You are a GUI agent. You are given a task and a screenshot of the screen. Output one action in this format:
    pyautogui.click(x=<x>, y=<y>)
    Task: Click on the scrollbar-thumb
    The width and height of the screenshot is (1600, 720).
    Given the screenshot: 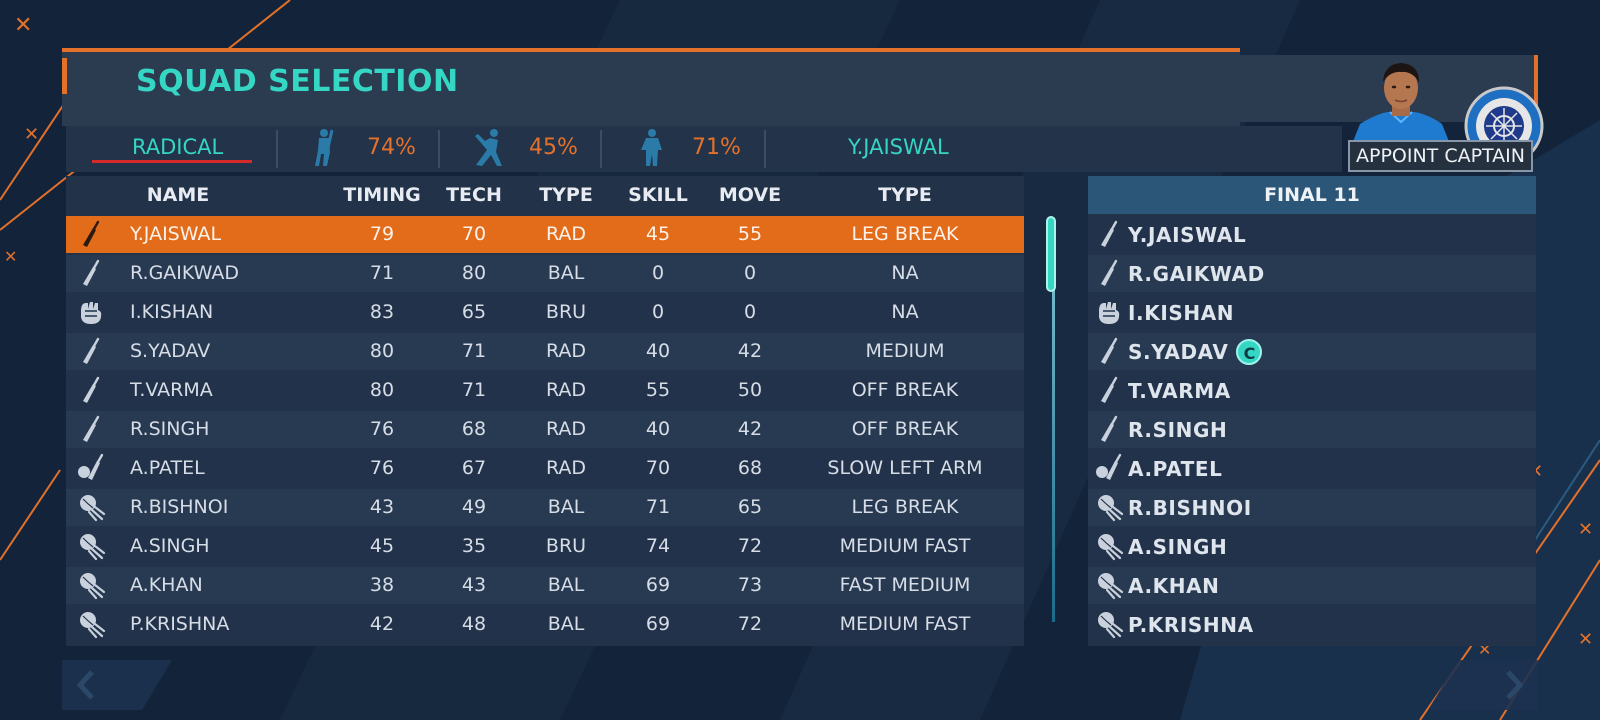 What is the action you would take?
    pyautogui.click(x=1051, y=254)
    